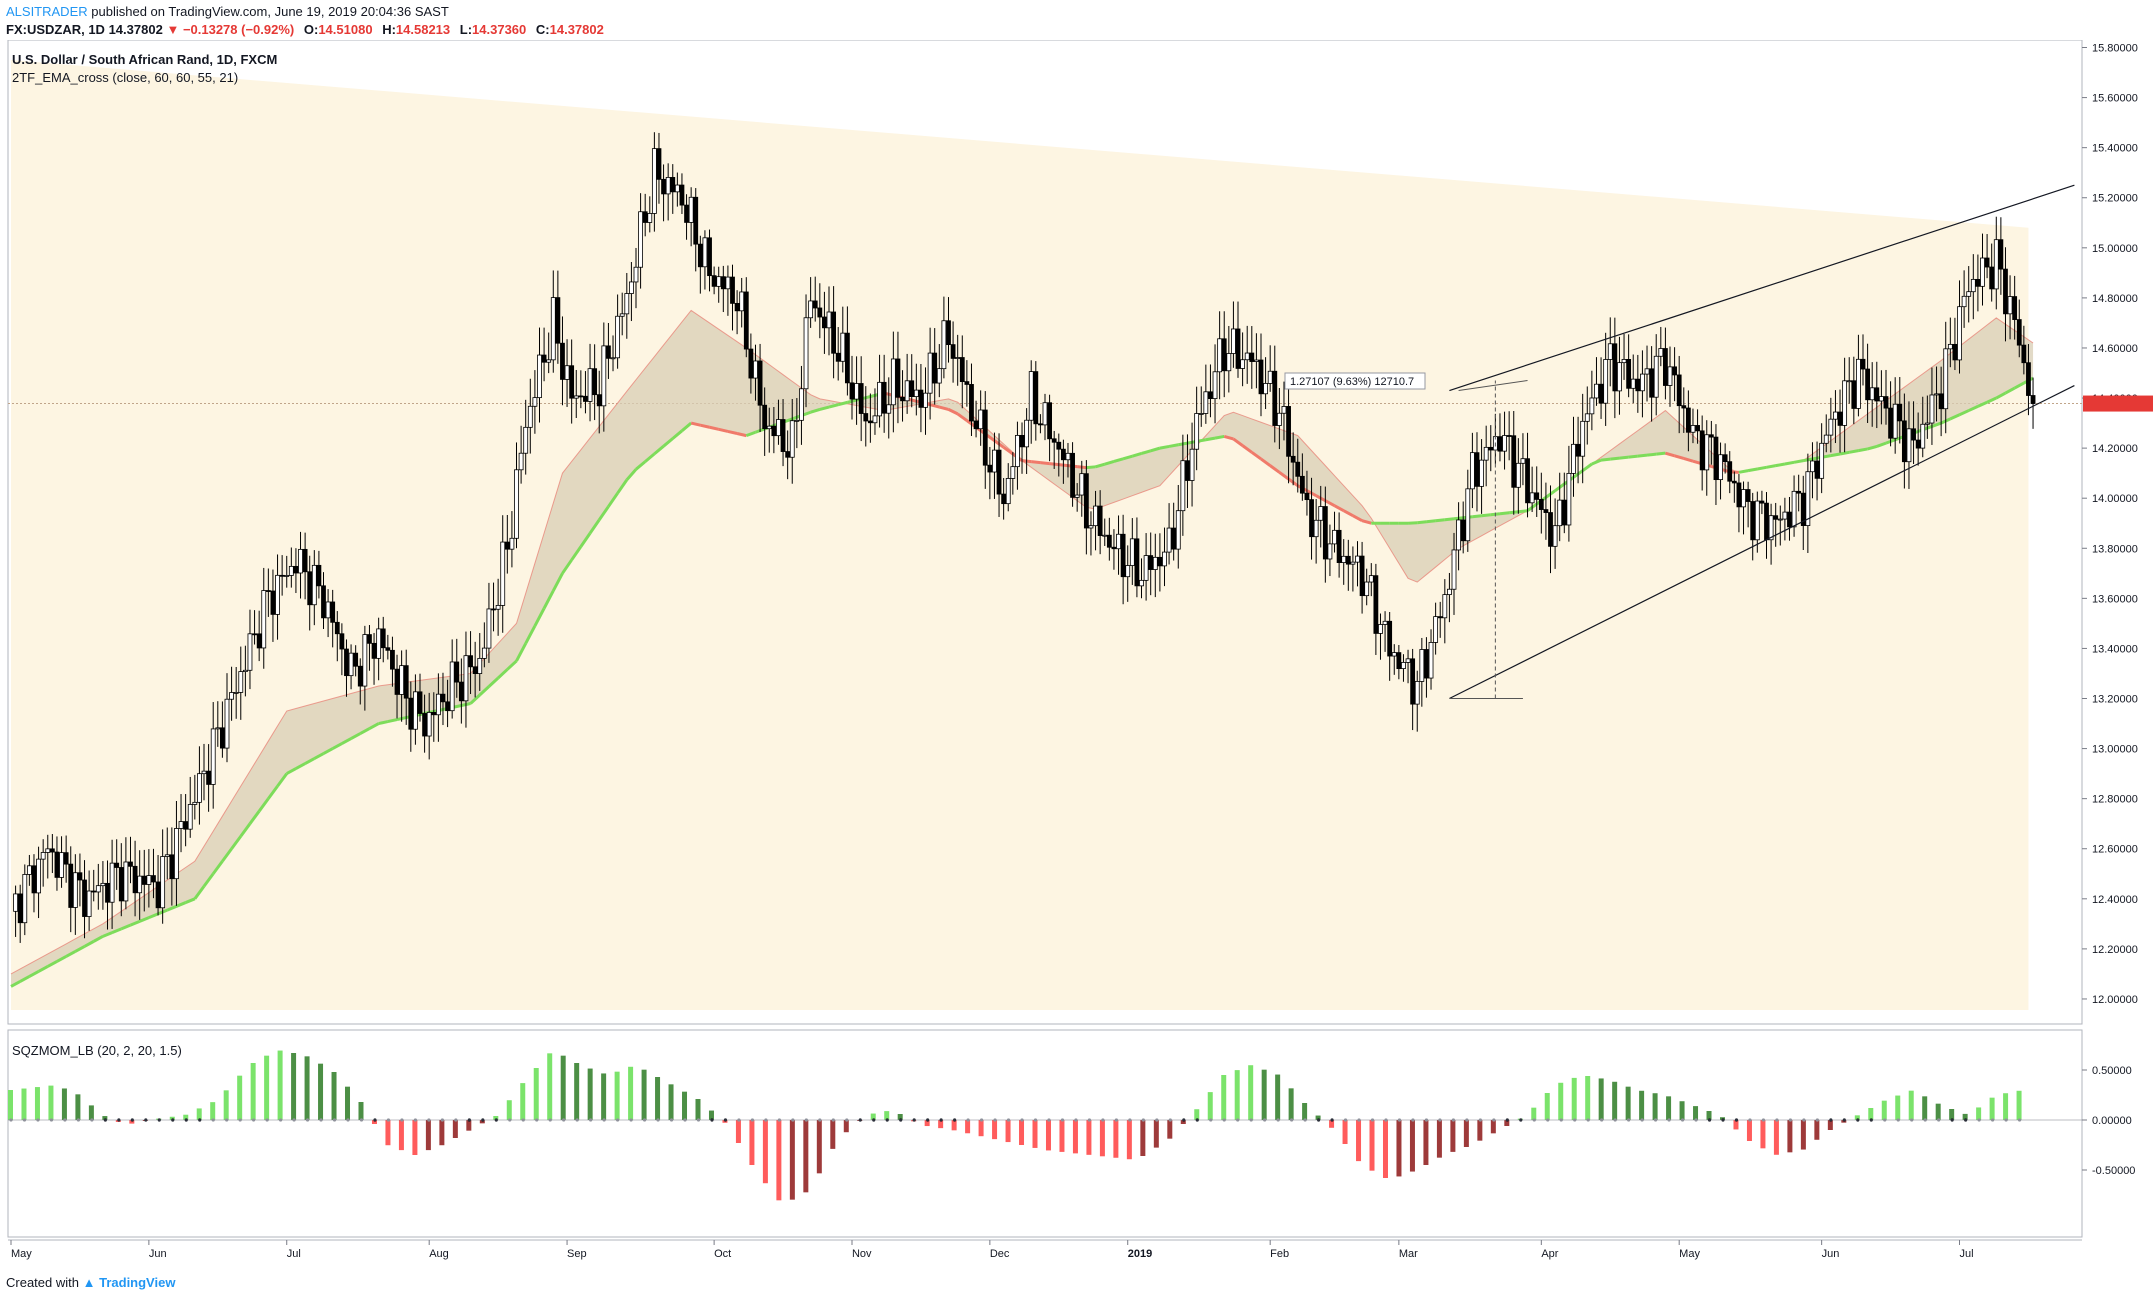 This screenshot has width=2156, height=1301. I want to click on author-link: ALSITRADER, so click(47, 11).